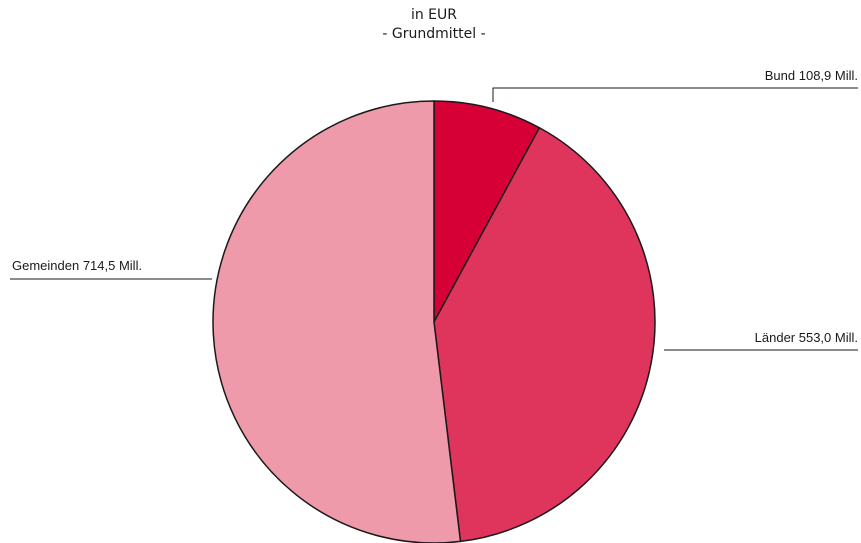 This screenshot has width=861, height=543. I want to click on slice-label-bund: Bund 108,9 Mill., so click(811, 75).